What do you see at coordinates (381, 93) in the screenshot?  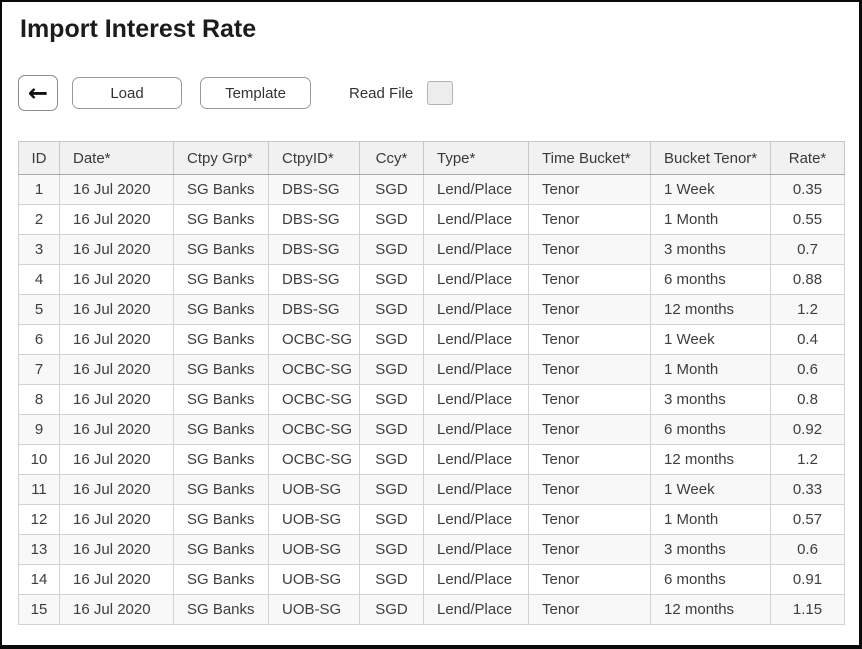 I see `read-file-label: Read File` at bounding box center [381, 93].